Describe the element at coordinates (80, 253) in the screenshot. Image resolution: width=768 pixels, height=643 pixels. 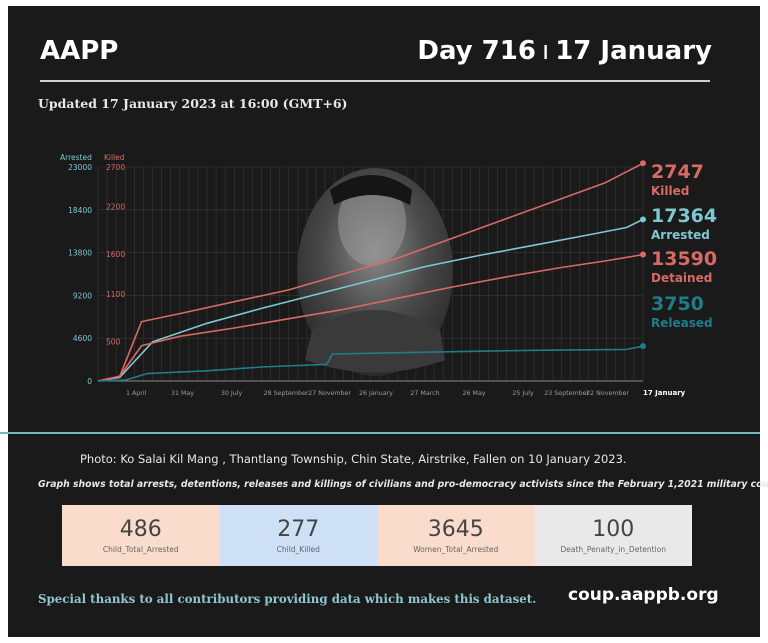
I see `left-tick-label: 13800` at that location.